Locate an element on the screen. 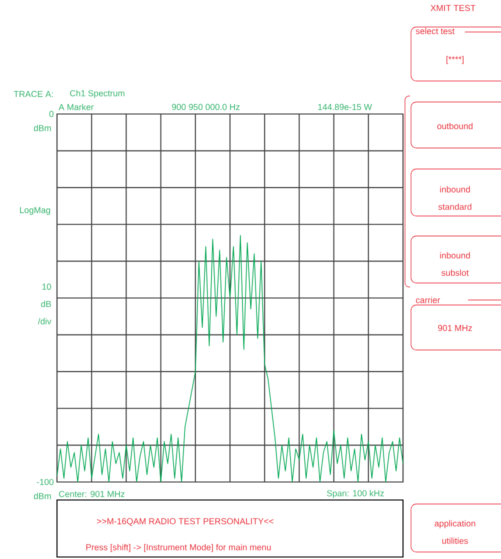 This screenshot has width=501, height=559. text: >>M-16QAM RADIO TEST PERSONALITY<< is located at coordinates (185, 522).